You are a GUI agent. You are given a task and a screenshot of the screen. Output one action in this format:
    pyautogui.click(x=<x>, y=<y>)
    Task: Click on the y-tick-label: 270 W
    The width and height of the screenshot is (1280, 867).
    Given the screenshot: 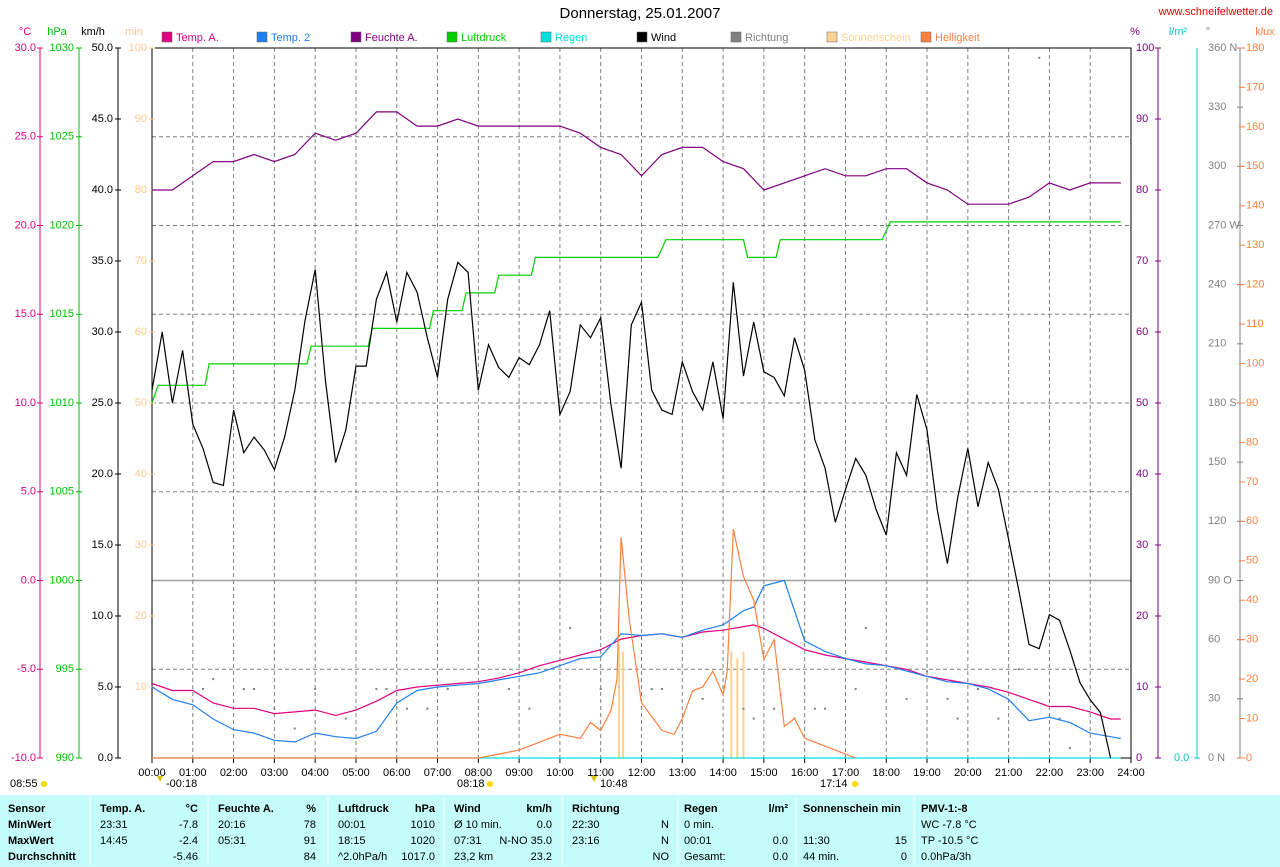 What is the action you would take?
    pyautogui.click(x=1224, y=225)
    